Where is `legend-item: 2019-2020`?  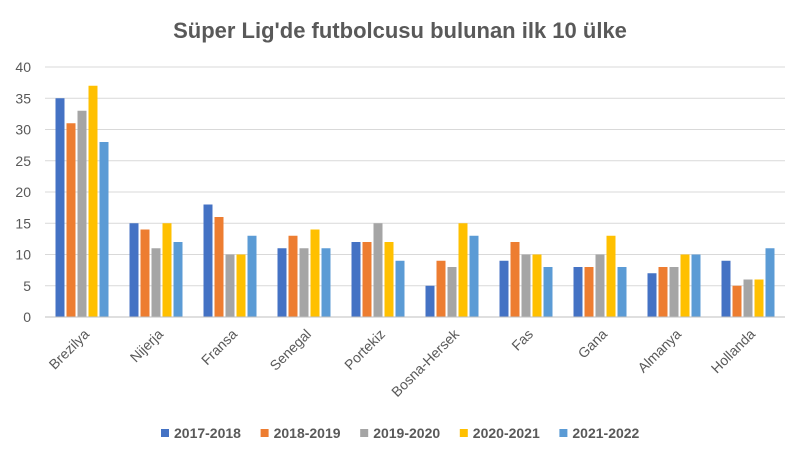
legend-item: 2019-2020 is located at coordinates (400, 433).